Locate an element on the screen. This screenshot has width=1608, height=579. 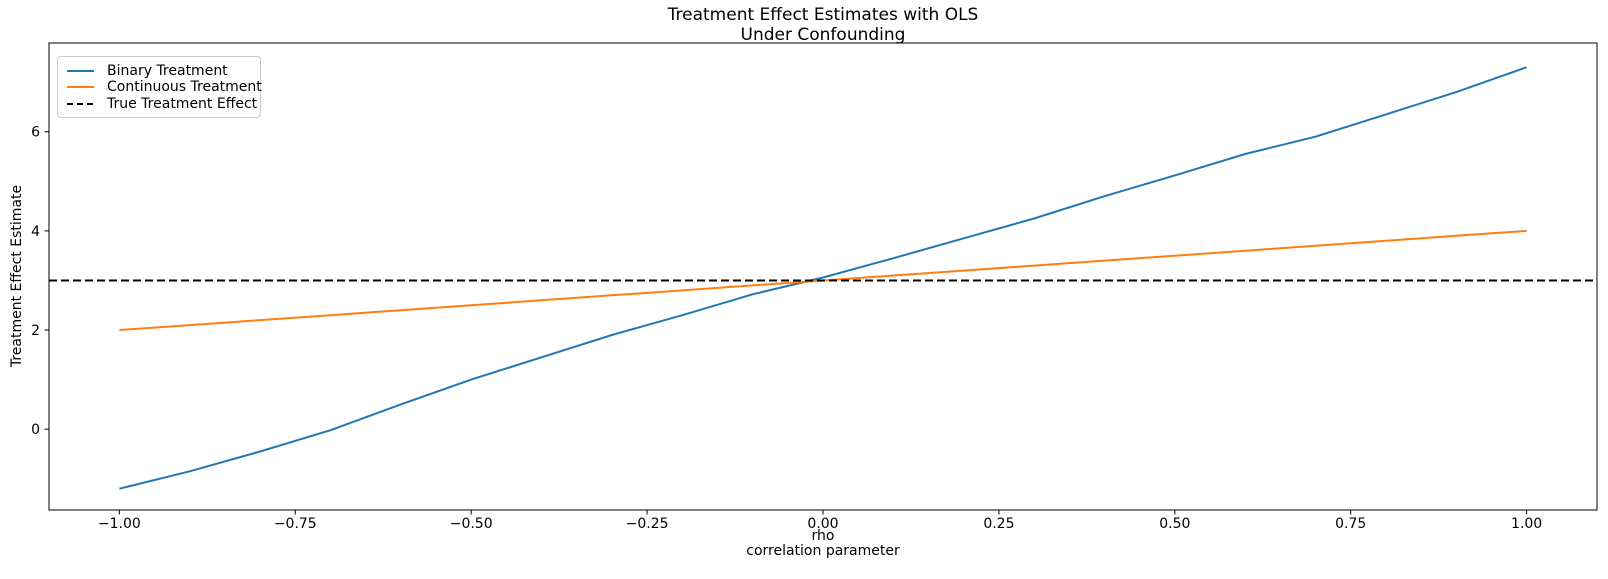
legend-label-true-effect: True Treatment Effect is located at coordinates (182, 103).